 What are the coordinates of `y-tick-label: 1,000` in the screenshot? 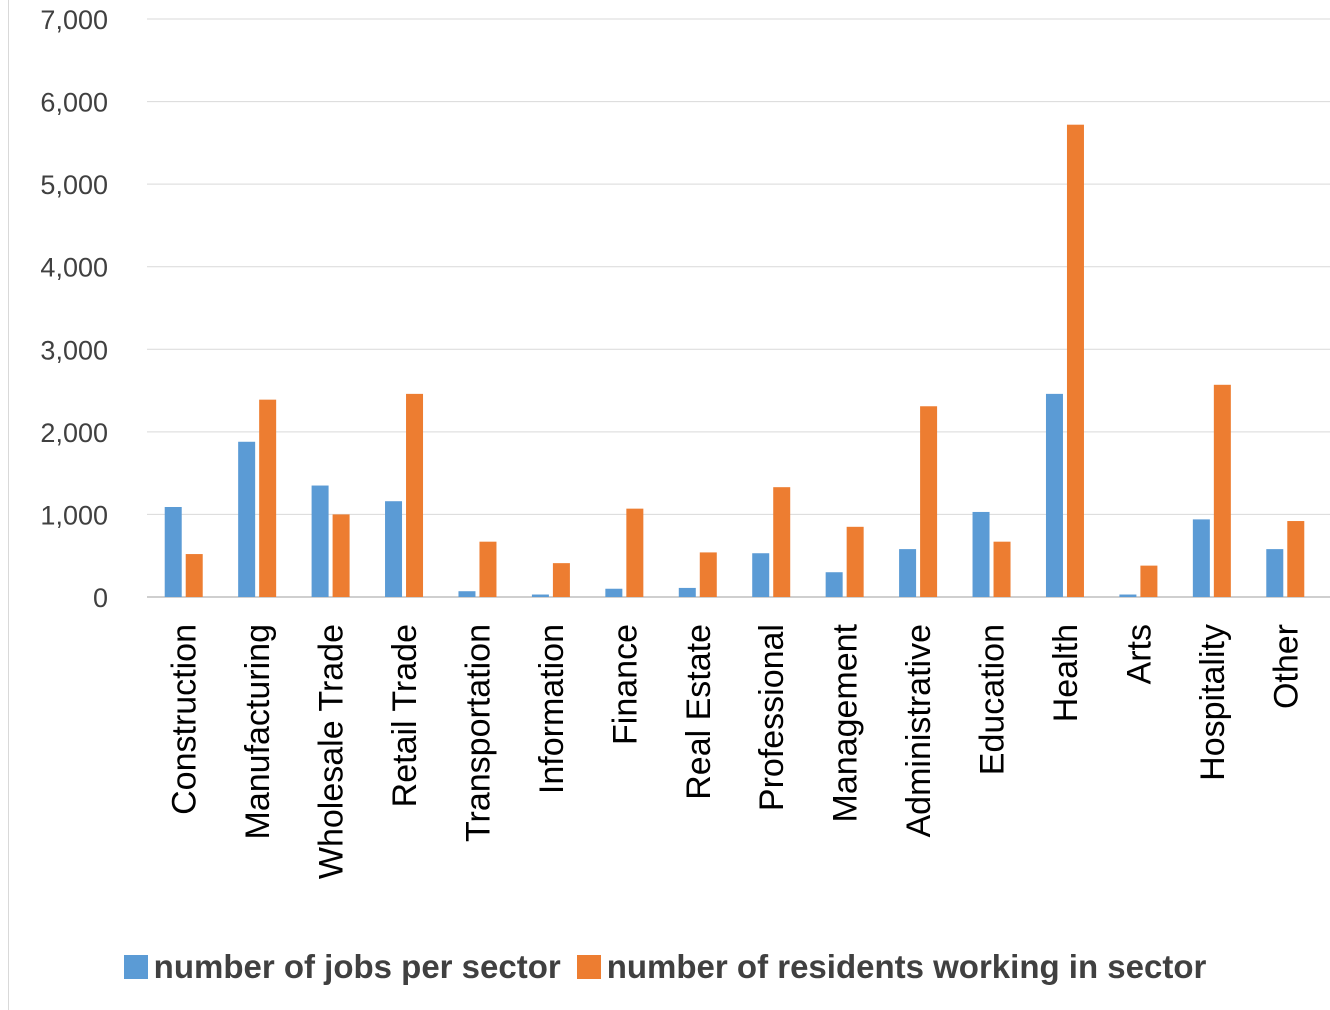 It's located at (74, 515).